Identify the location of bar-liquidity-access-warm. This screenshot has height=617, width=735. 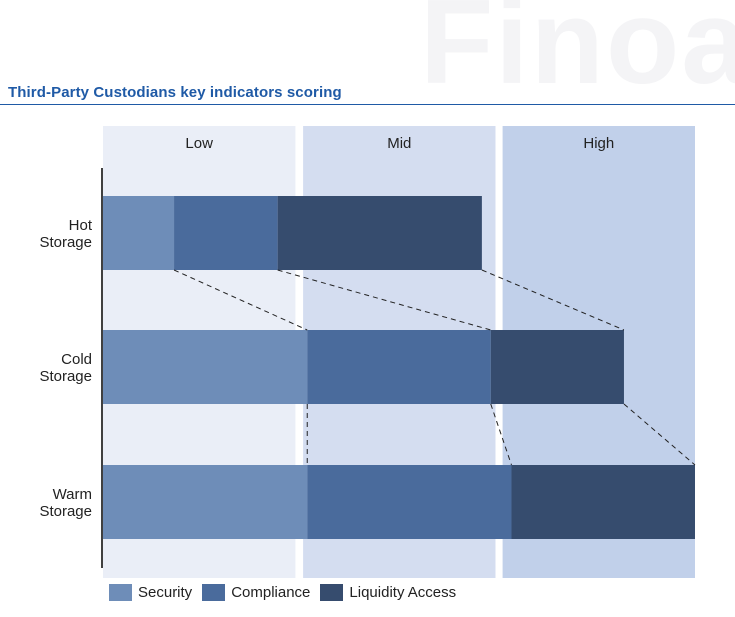
(603, 502).